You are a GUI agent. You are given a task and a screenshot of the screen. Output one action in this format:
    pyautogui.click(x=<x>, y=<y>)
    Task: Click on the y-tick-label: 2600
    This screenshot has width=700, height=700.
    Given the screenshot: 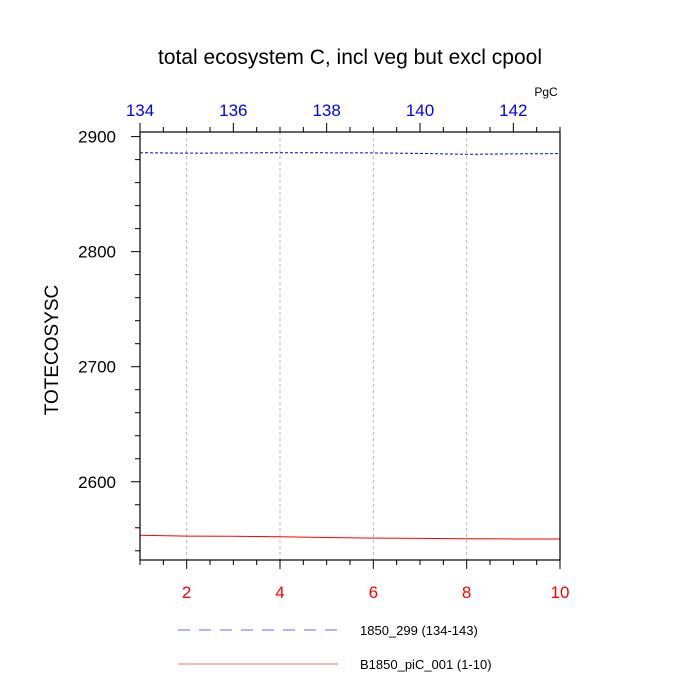 What is the action you would take?
    pyautogui.click(x=97, y=482)
    